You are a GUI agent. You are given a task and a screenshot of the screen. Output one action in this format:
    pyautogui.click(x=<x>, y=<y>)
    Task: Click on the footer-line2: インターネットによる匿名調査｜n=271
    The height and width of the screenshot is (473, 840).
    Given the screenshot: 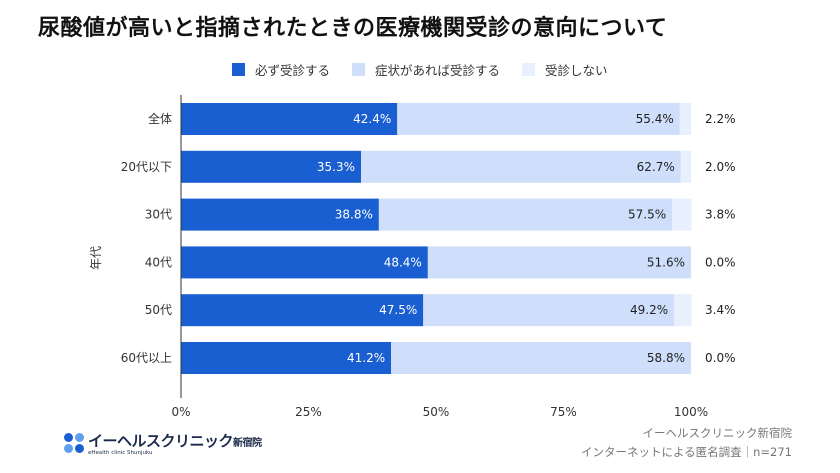 What is the action you would take?
    pyautogui.click(x=686, y=452)
    